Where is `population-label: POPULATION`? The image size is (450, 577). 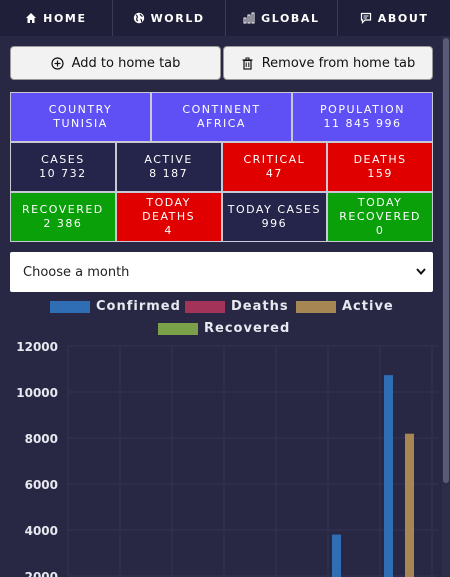
population-label: POPULATION is located at coordinates (362, 109).